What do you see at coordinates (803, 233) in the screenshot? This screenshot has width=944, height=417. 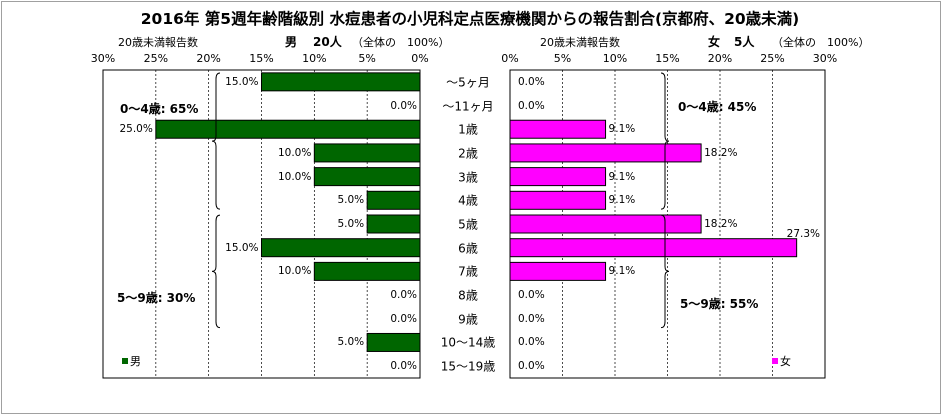 I see `female-data-label: 27.3%` at bounding box center [803, 233].